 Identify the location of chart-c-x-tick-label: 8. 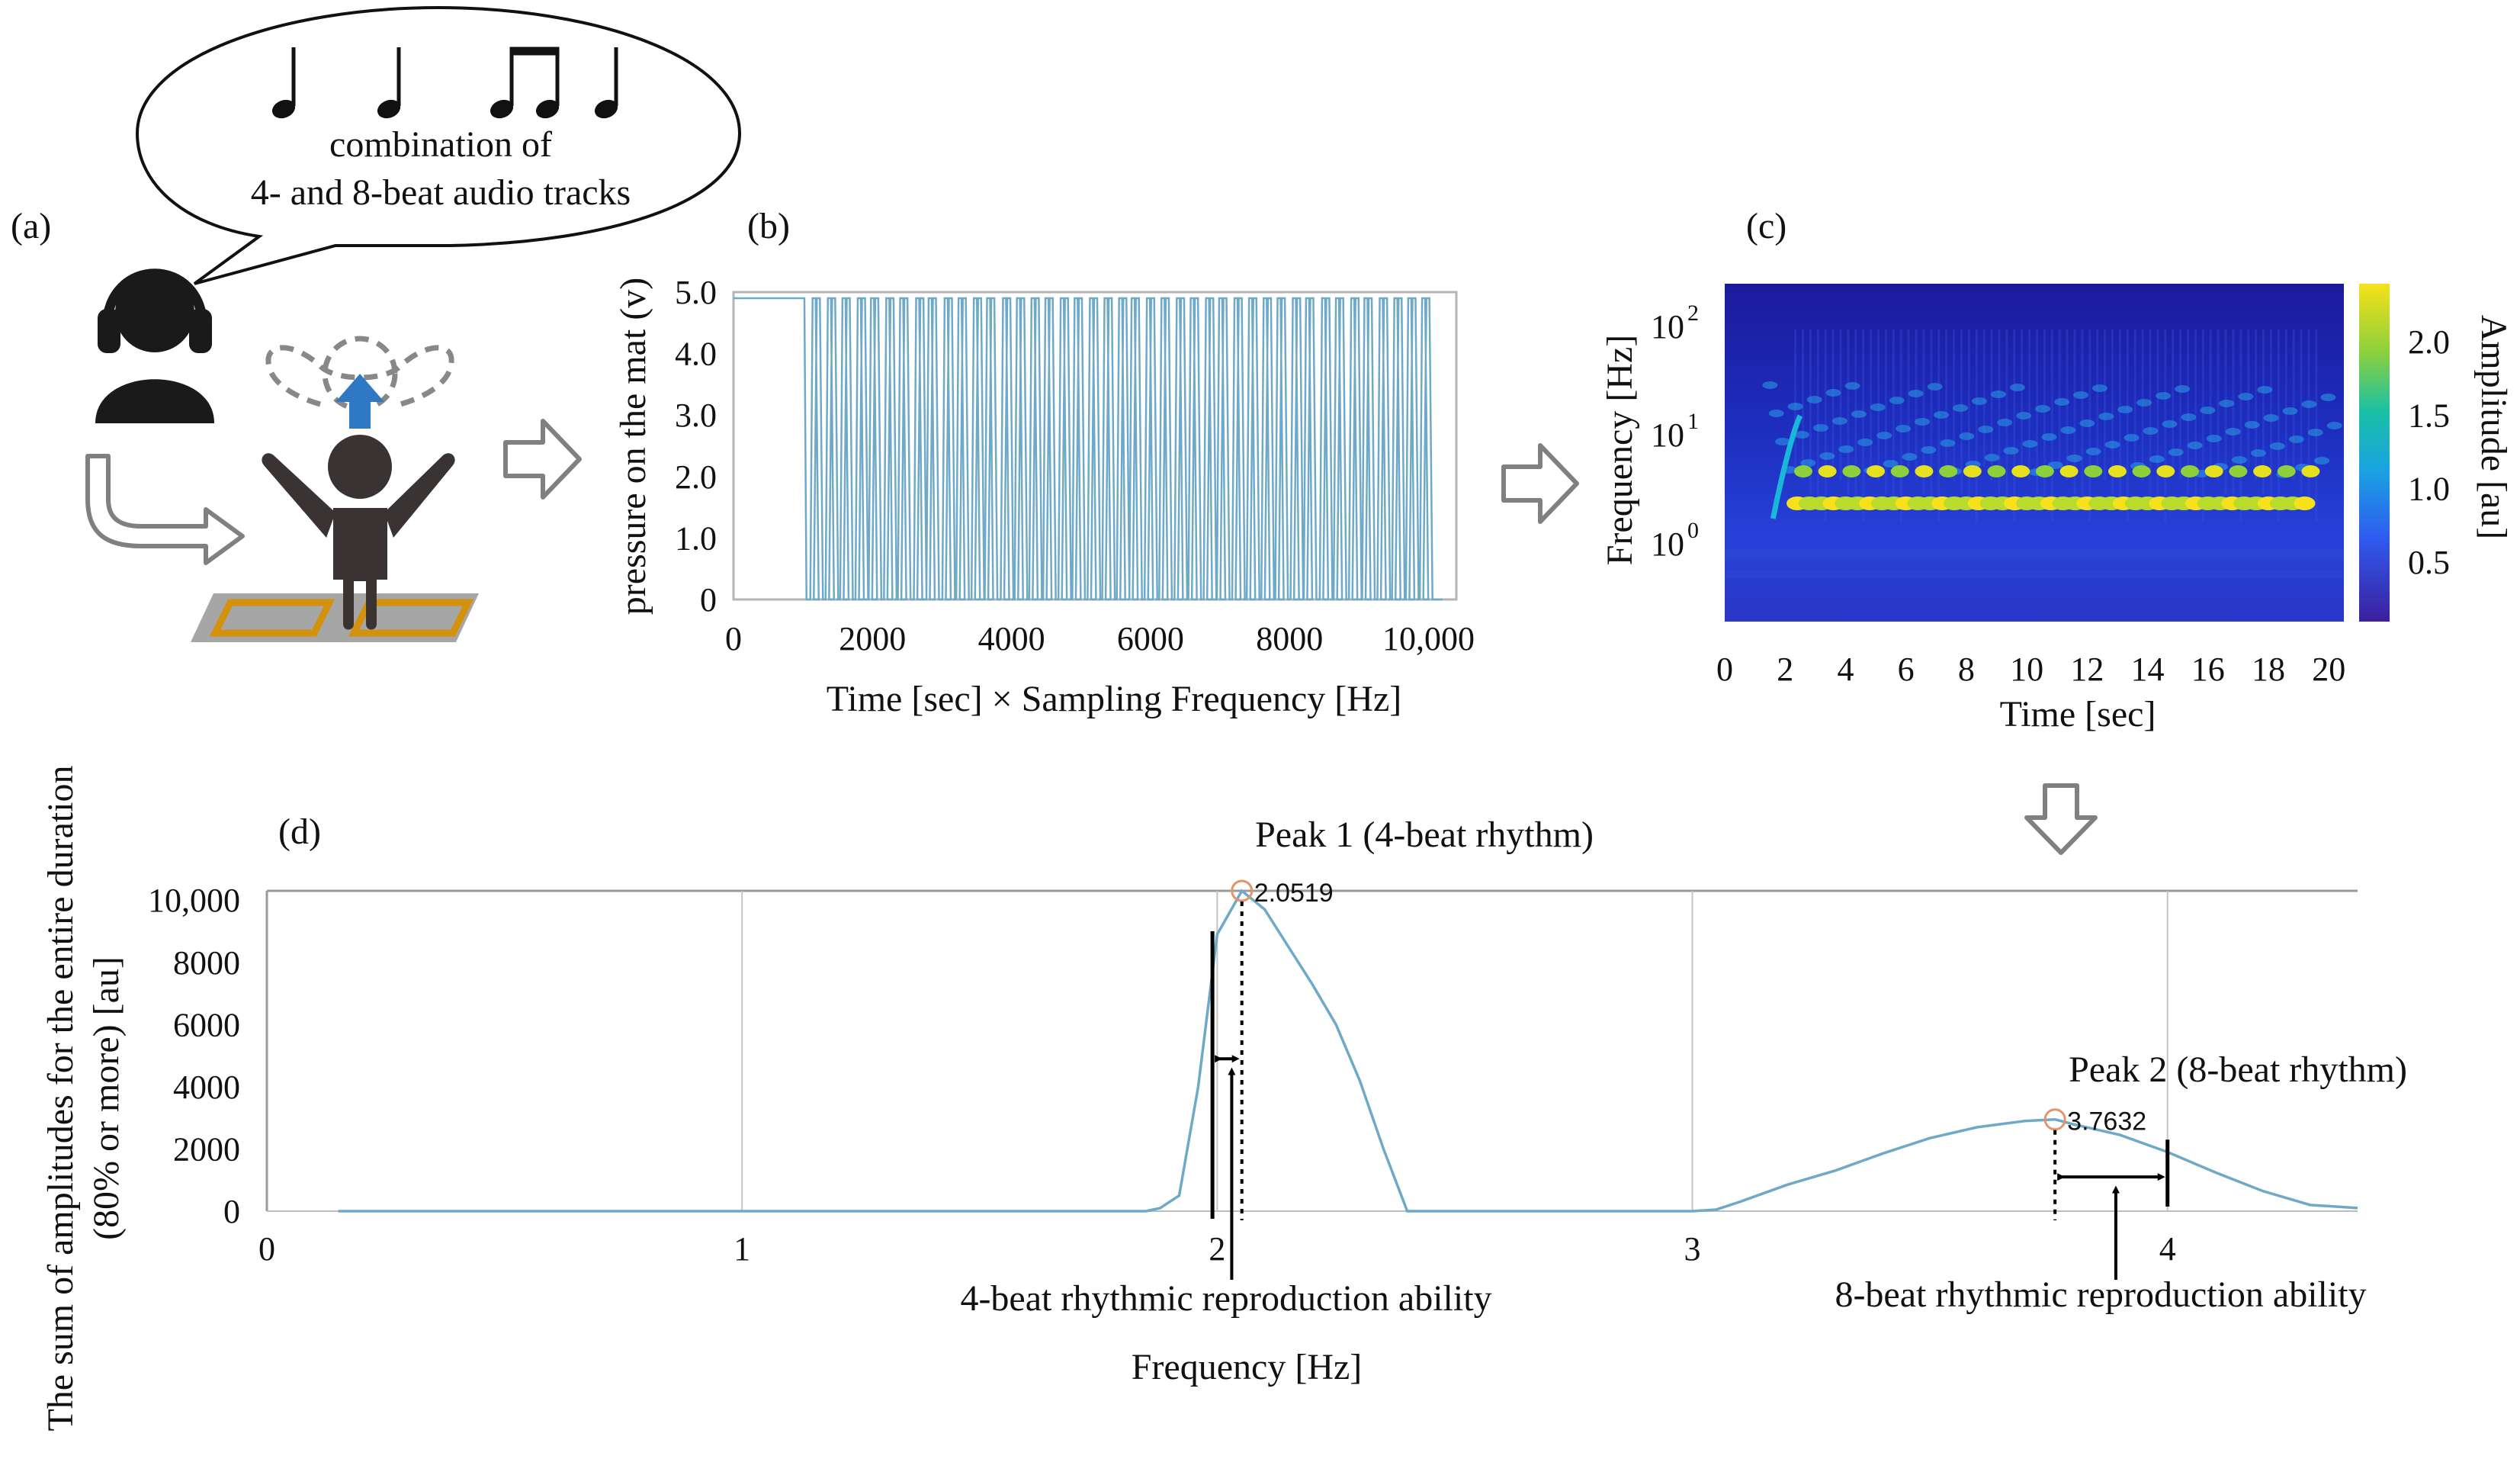
(1967, 669).